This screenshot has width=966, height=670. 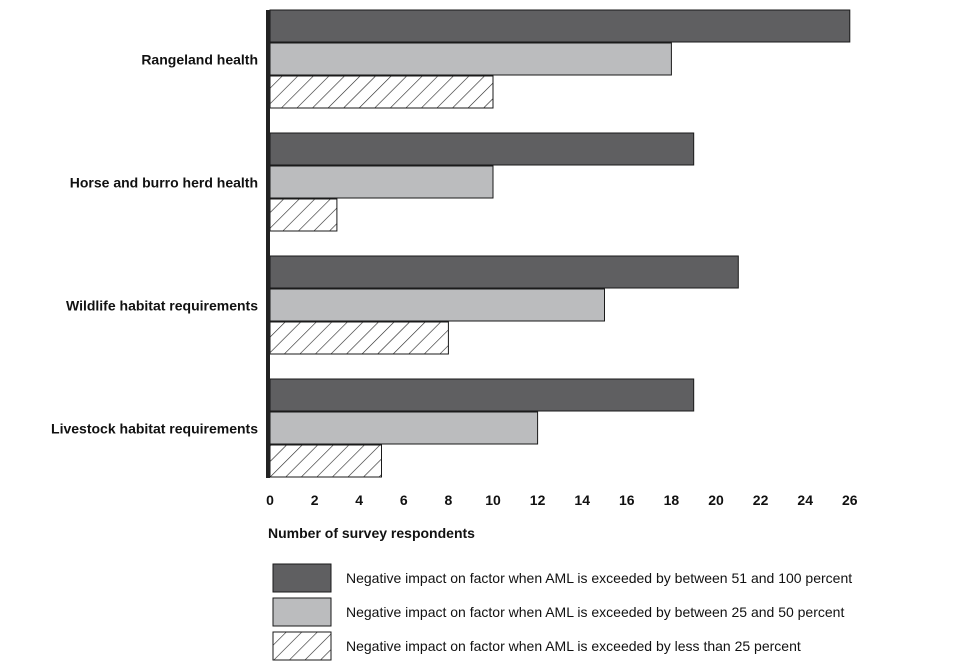 What do you see at coordinates (162, 306) in the screenshot?
I see `category-label-wildlife-habitat-requirements: Wildlife habitat requirements` at bounding box center [162, 306].